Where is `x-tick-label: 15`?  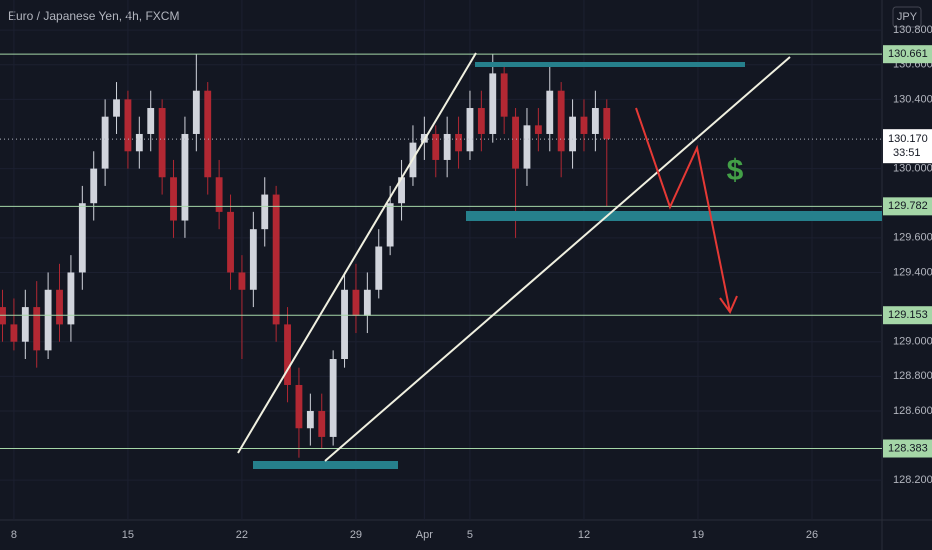
x-tick-label: 15 is located at coordinates (128, 535).